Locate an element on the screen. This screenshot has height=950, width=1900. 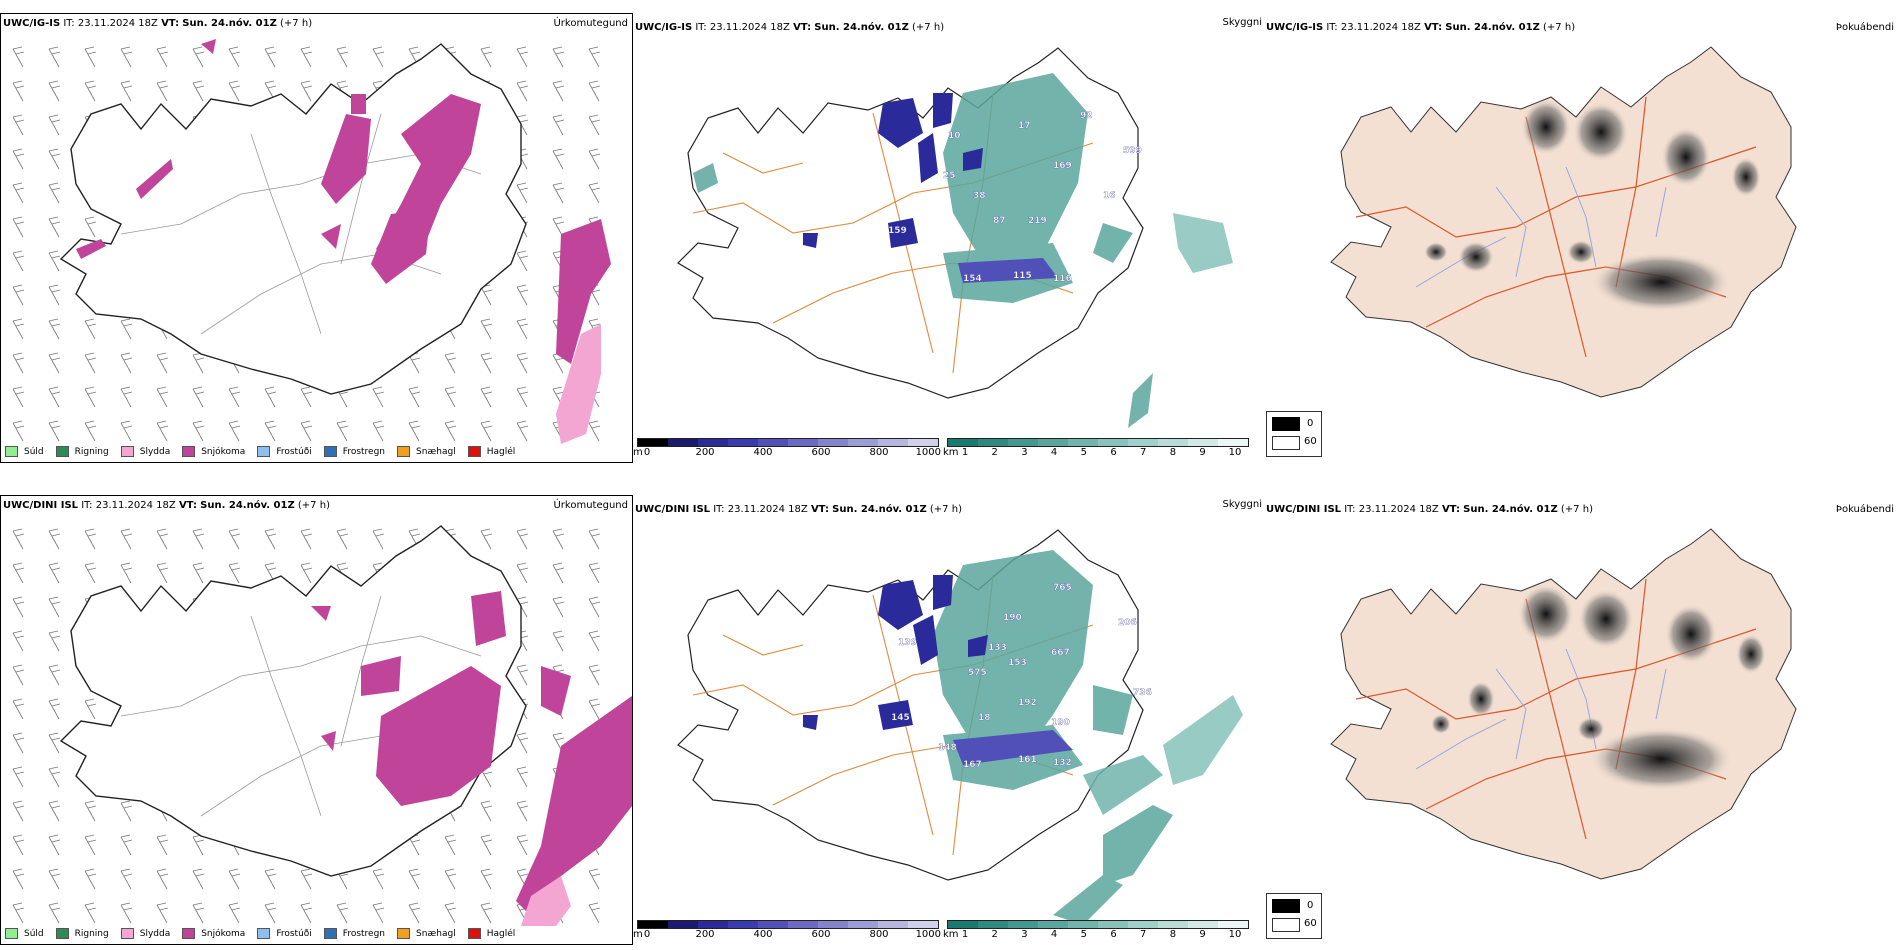
it-value: 23.11.2024 18Z is located at coordinates (767, 509).